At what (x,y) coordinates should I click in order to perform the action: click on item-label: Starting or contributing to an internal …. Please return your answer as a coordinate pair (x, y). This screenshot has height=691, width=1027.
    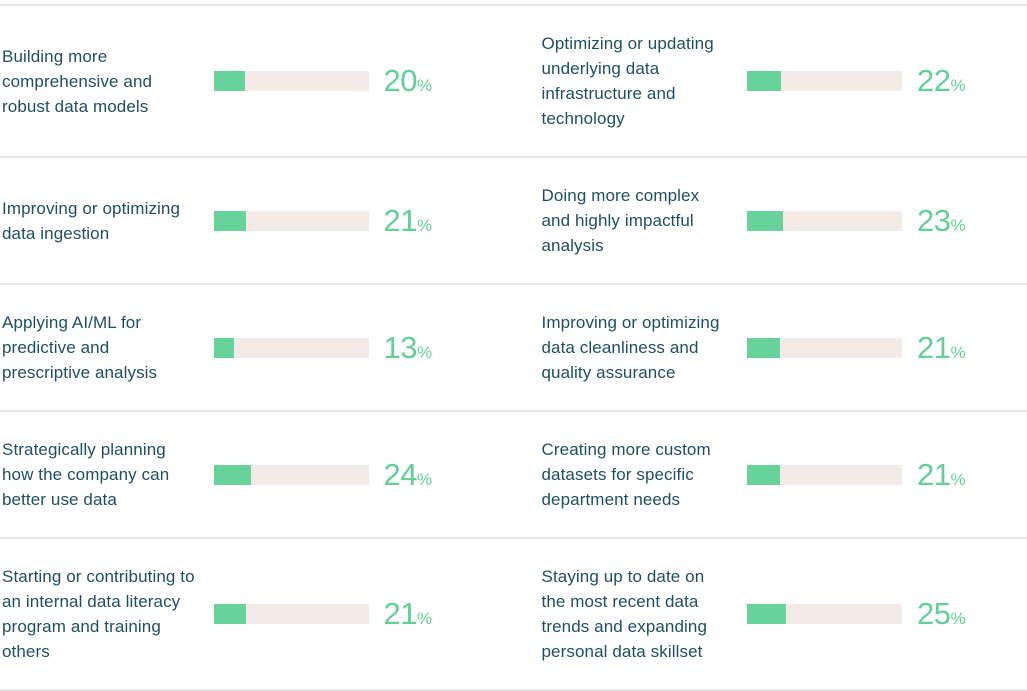
    Looking at the image, I should click on (100, 614).